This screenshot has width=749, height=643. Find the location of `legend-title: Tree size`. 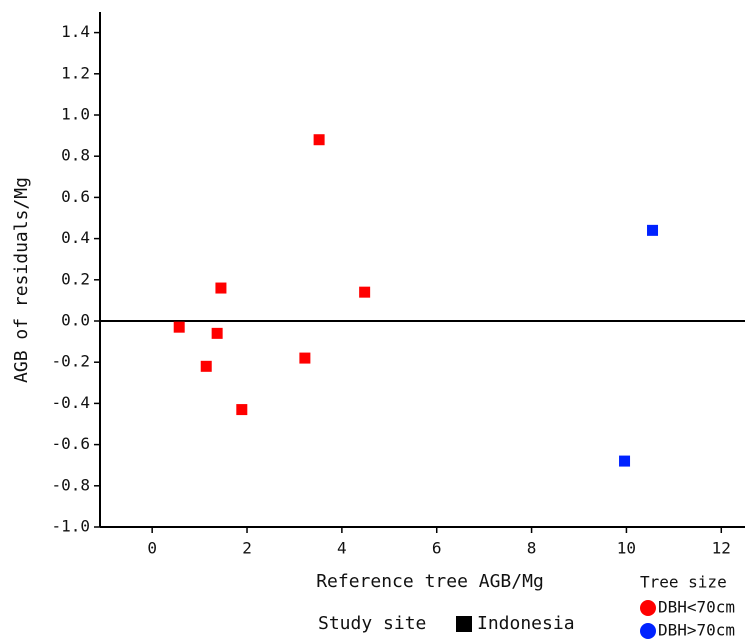

legend-title: Tree size is located at coordinates (683, 582).